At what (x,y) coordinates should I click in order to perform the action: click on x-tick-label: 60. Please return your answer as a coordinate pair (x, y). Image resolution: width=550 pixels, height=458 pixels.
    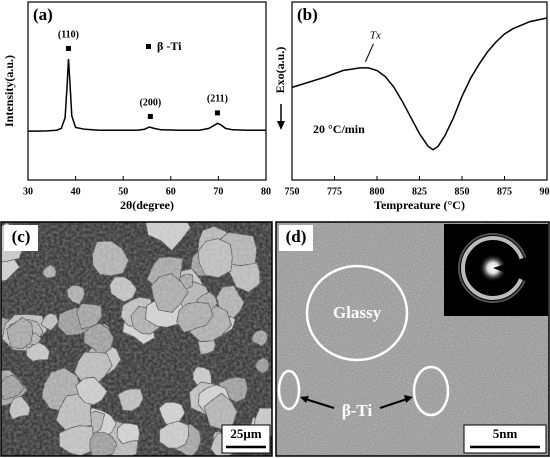
    Looking at the image, I should click on (171, 191).